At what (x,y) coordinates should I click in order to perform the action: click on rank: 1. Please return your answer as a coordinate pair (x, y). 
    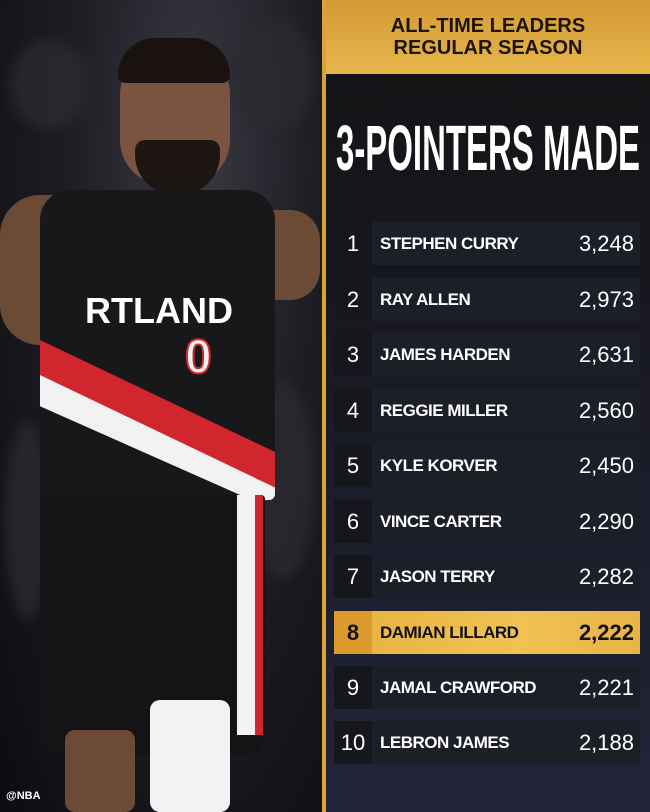
    Looking at the image, I should click on (353, 243).